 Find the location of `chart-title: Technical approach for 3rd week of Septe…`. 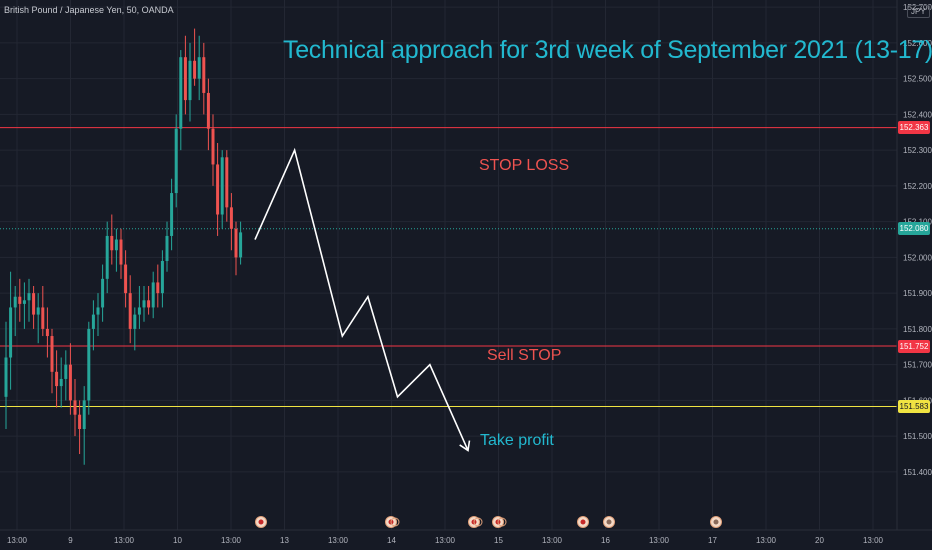

chart-title: Technical approach for 3rd week of Septe… is located at coordinates (607, 50).